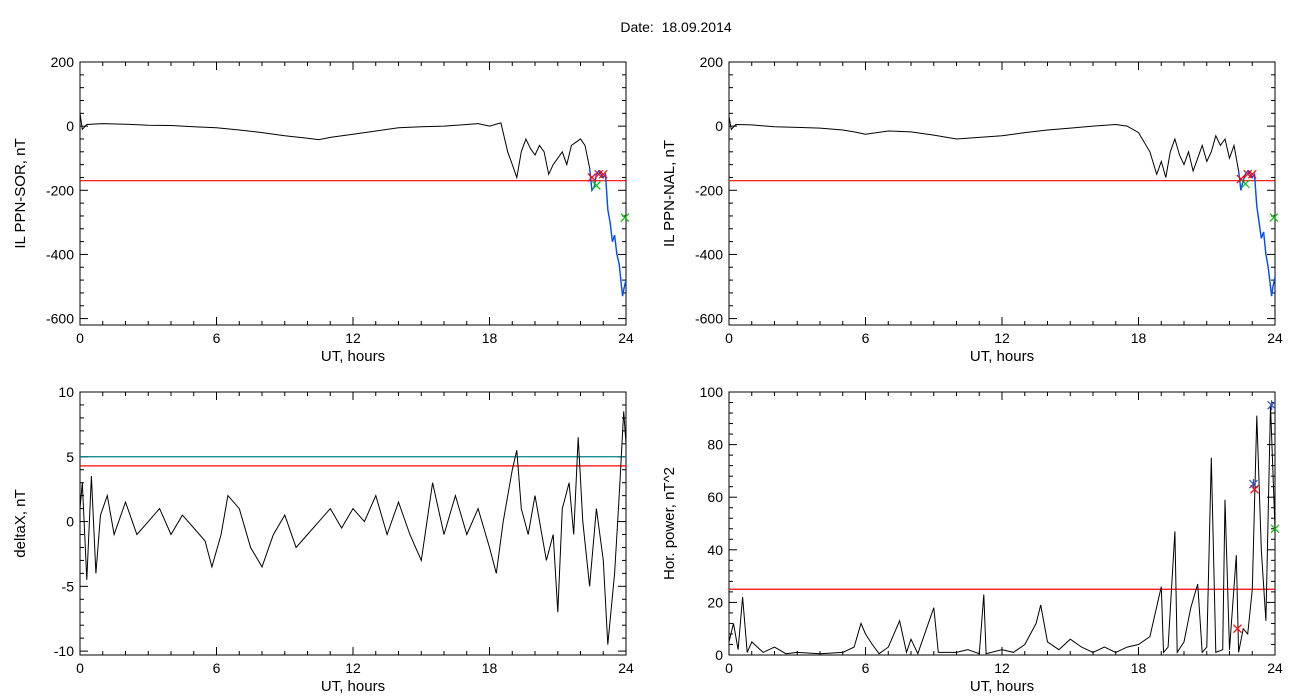  Describe the element at coordinates (715, 445) in the screenshot. I see `y-tick-label: 80` at that location.